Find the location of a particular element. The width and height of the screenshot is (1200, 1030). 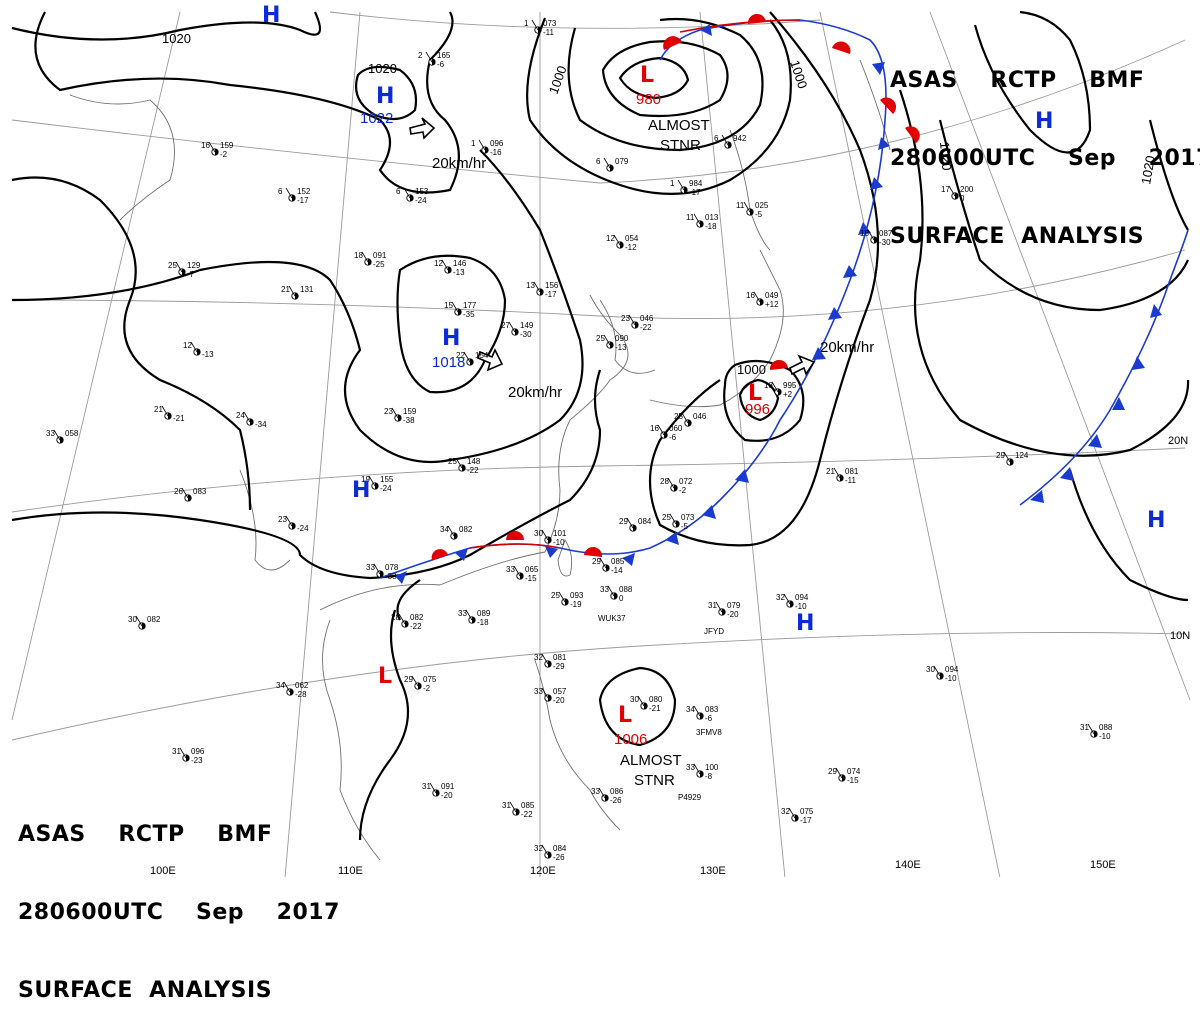

station-tendency: -21 is located at coordinates (655, 708).